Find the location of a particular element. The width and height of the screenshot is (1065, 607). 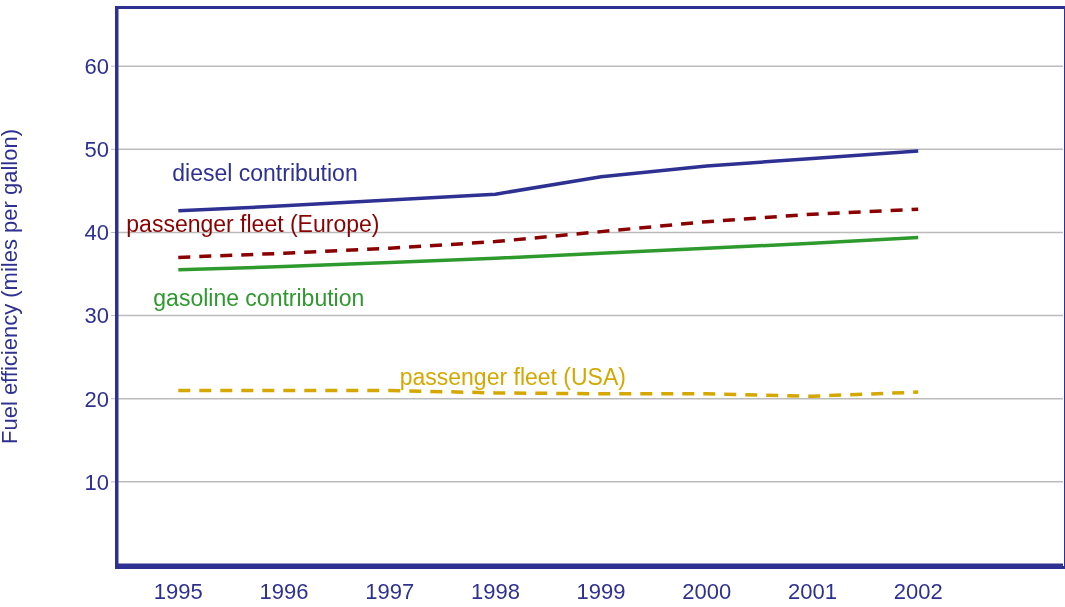

x-tick-label: 1996 is located at coordinates (284, 591).